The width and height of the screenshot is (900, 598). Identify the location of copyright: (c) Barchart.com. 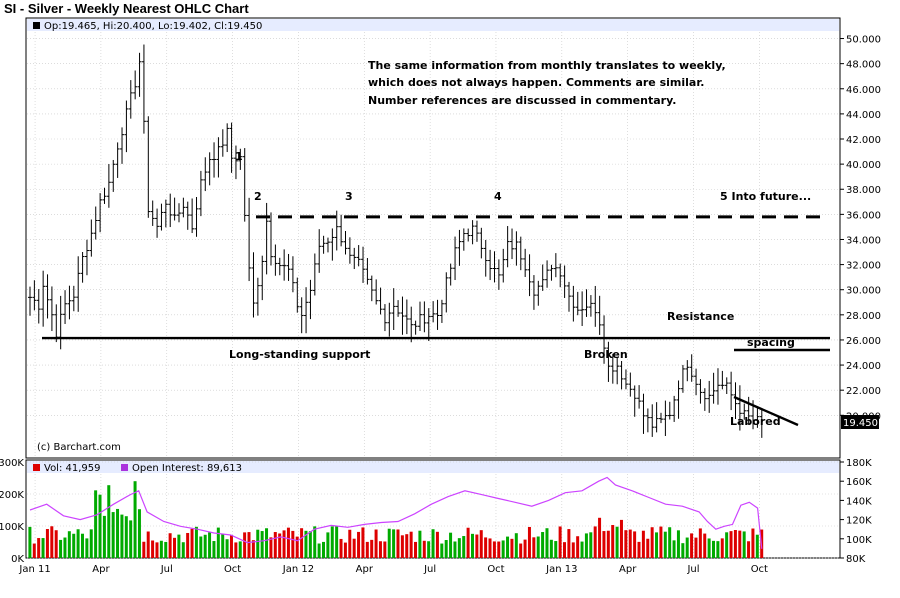
(79, 447).